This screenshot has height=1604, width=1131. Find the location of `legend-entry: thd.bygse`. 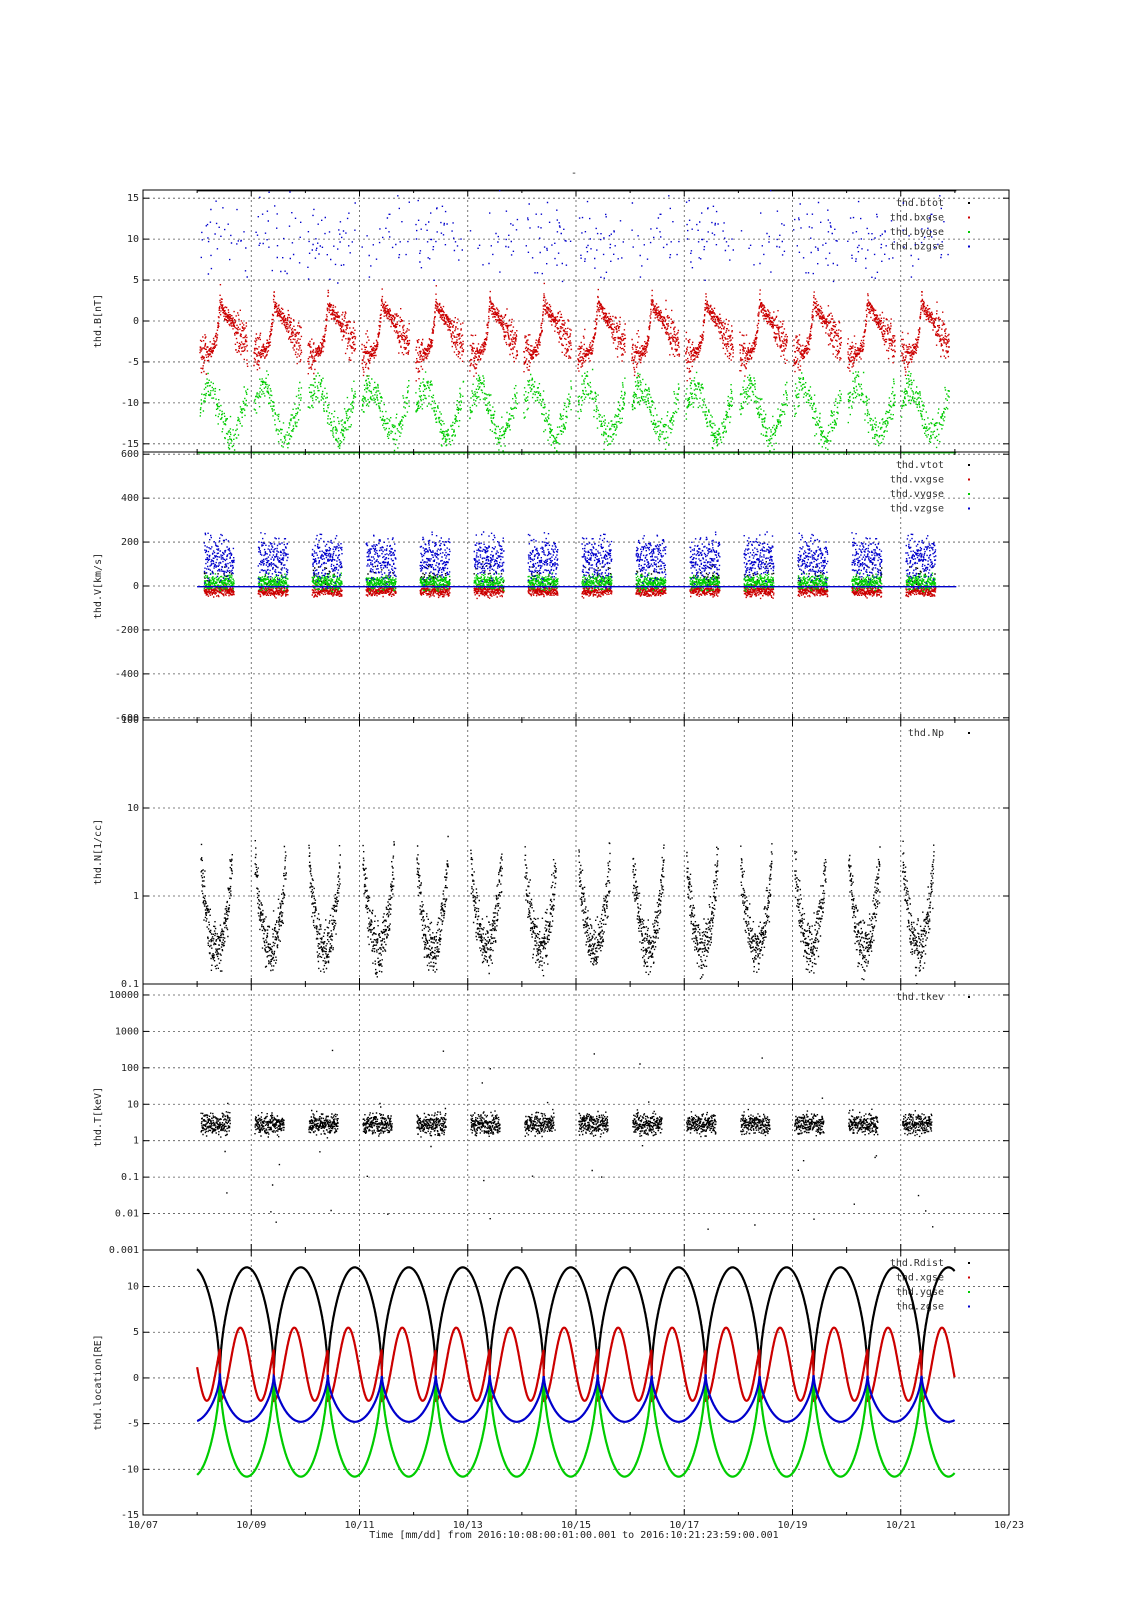

legend-entry: thd.bygse is located at coordinates (917, 232).